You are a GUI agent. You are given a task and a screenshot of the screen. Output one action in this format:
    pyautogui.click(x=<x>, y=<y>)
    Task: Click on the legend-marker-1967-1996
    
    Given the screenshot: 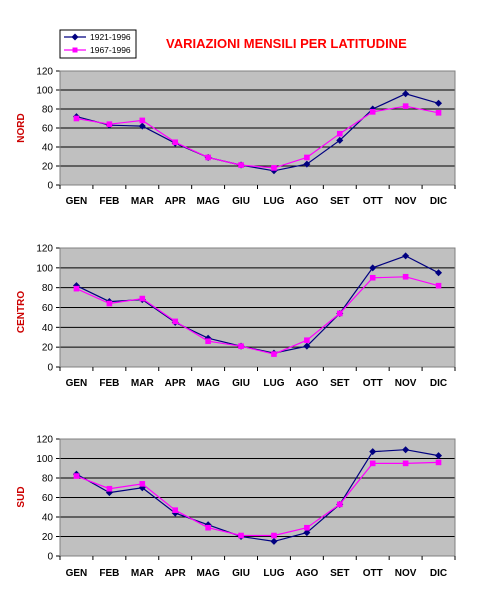 What is the action you would take?
    pyautogui.click(x=75, y=50)
    